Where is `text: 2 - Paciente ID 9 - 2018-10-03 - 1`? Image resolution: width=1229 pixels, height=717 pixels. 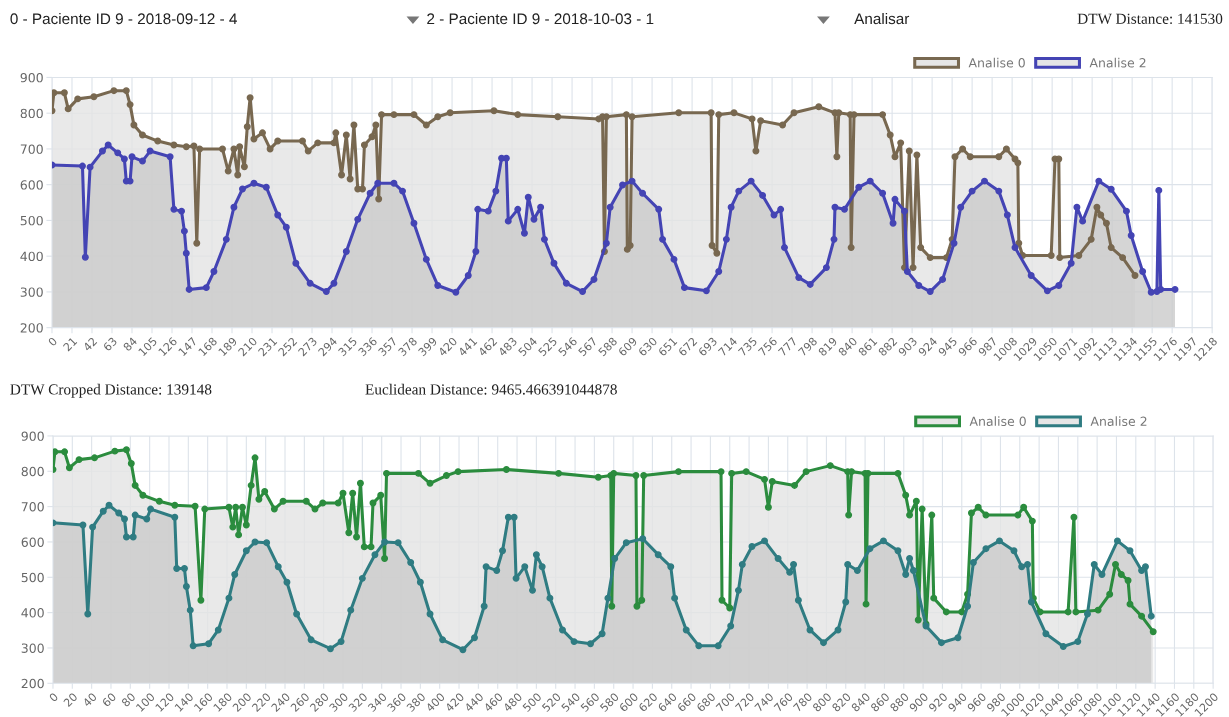 text: 2 - Paciente ID 9 - 2018-10-03 - 1 is located at coordinates (540, 18).